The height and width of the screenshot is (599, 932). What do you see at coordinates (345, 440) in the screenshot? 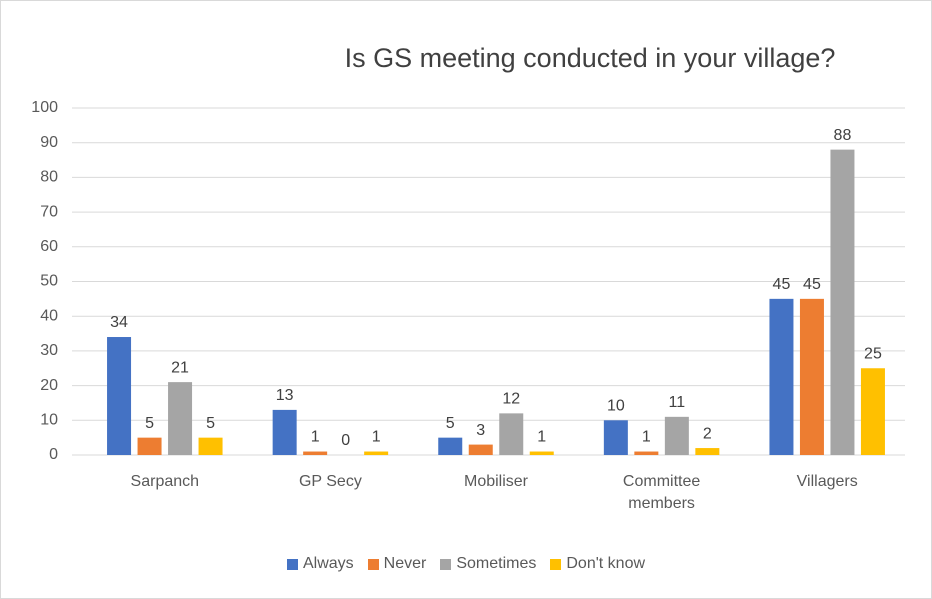
I see `data-label: 0` at bounding box center [345, 440].